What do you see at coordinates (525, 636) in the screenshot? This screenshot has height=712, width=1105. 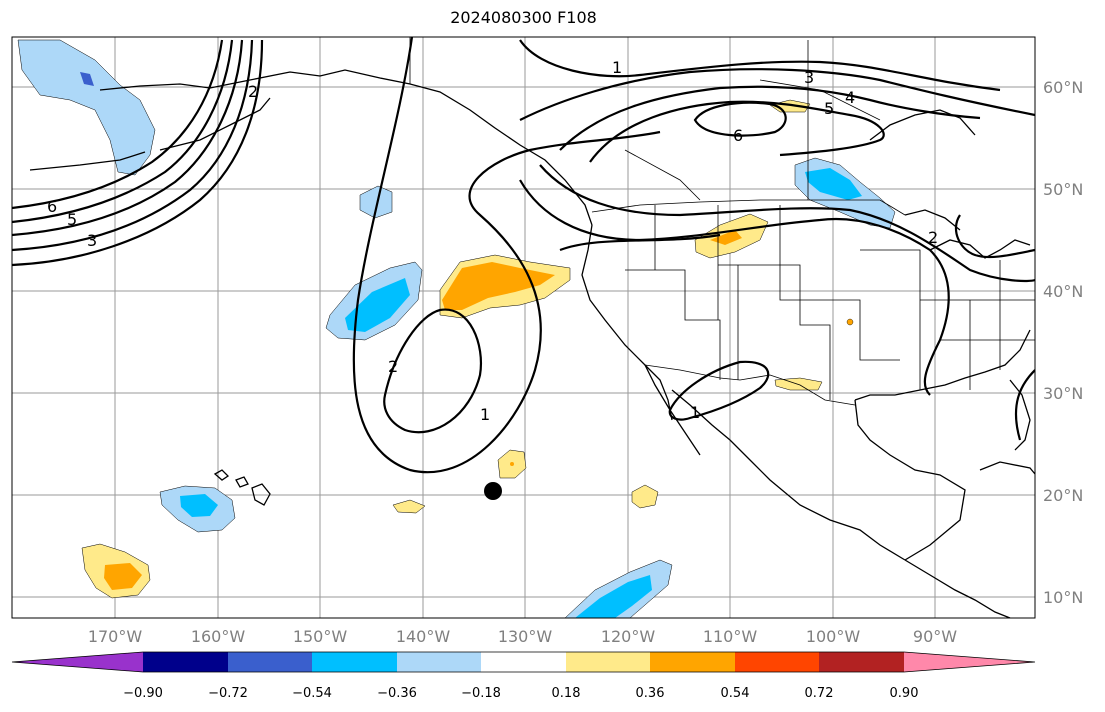 I see `lon-label: 130°W` at bounding box center [525, 636].